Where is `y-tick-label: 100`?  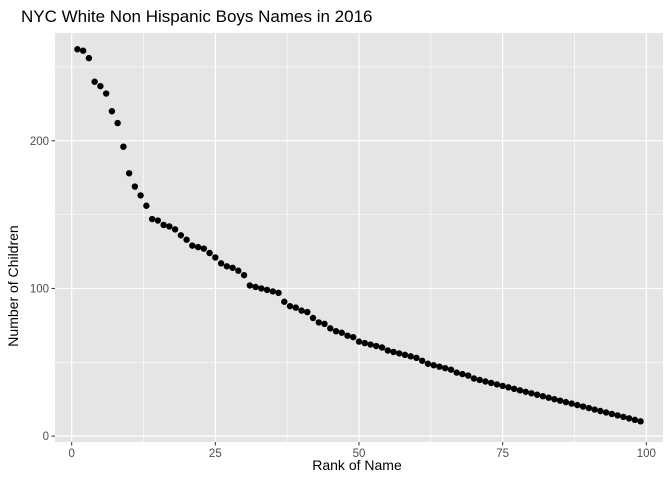
y-tick-label: 100 is located at coordinates (39, 289).